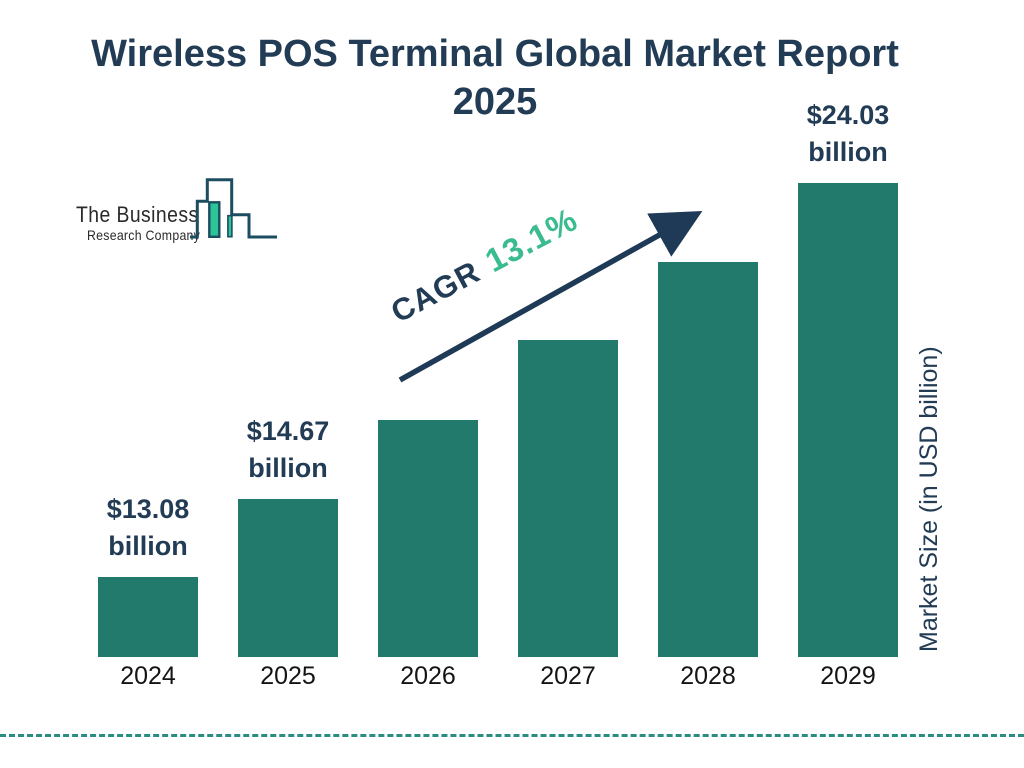  Describe the element at coordinates (848, 676) in the screenshot. I see `x-axis-tick-2029: 2029` at that location.